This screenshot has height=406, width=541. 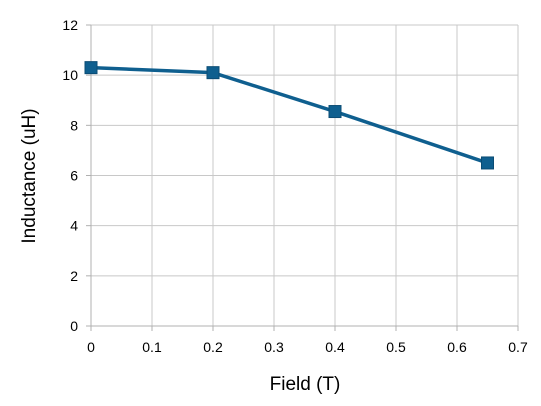 I want to click on y-tick-labels: 0 2 4 6 8 10 12, so click(x=70, y=175).